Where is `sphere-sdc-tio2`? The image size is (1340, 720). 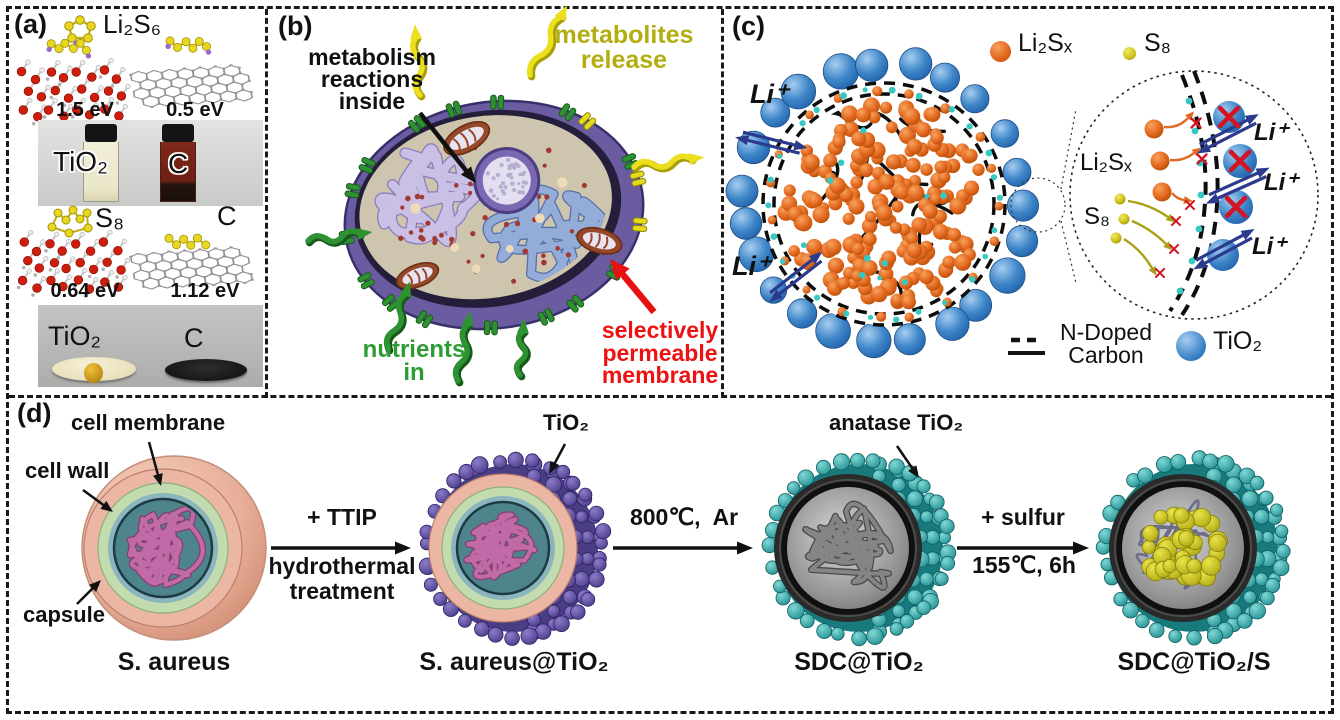
sphere-sdc-tio2 is located at coordinates (859, 549).